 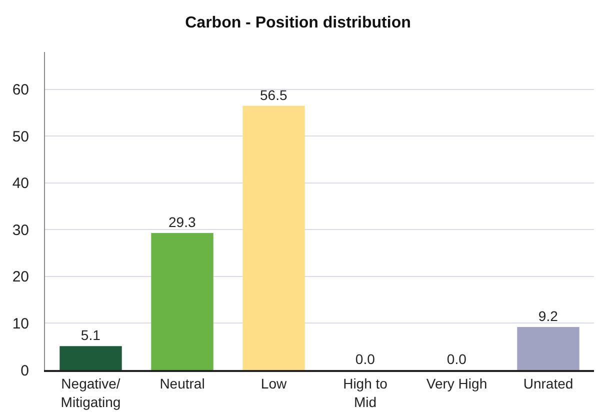 What do you see at coordinates (548, 316) in the screenshot?
I see `data-label: 9.2` at bounding box center [548, 316].